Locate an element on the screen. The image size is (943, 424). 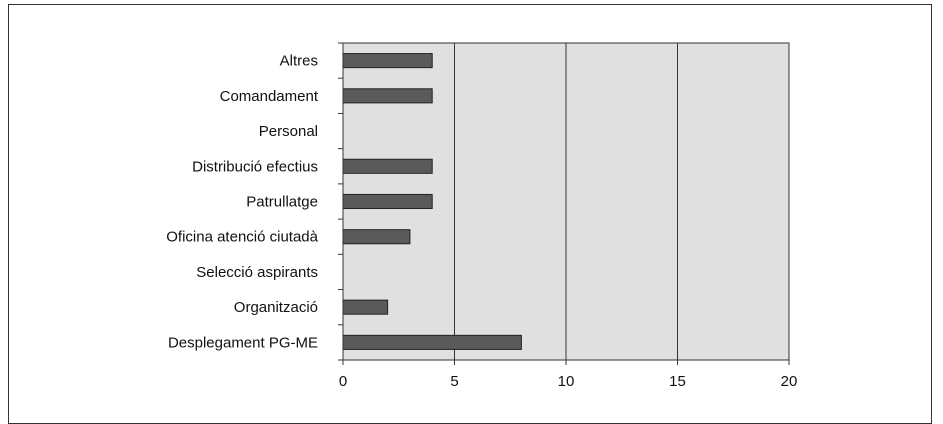
x-tick-label-5: 5 is located at coordinates (454, 381).